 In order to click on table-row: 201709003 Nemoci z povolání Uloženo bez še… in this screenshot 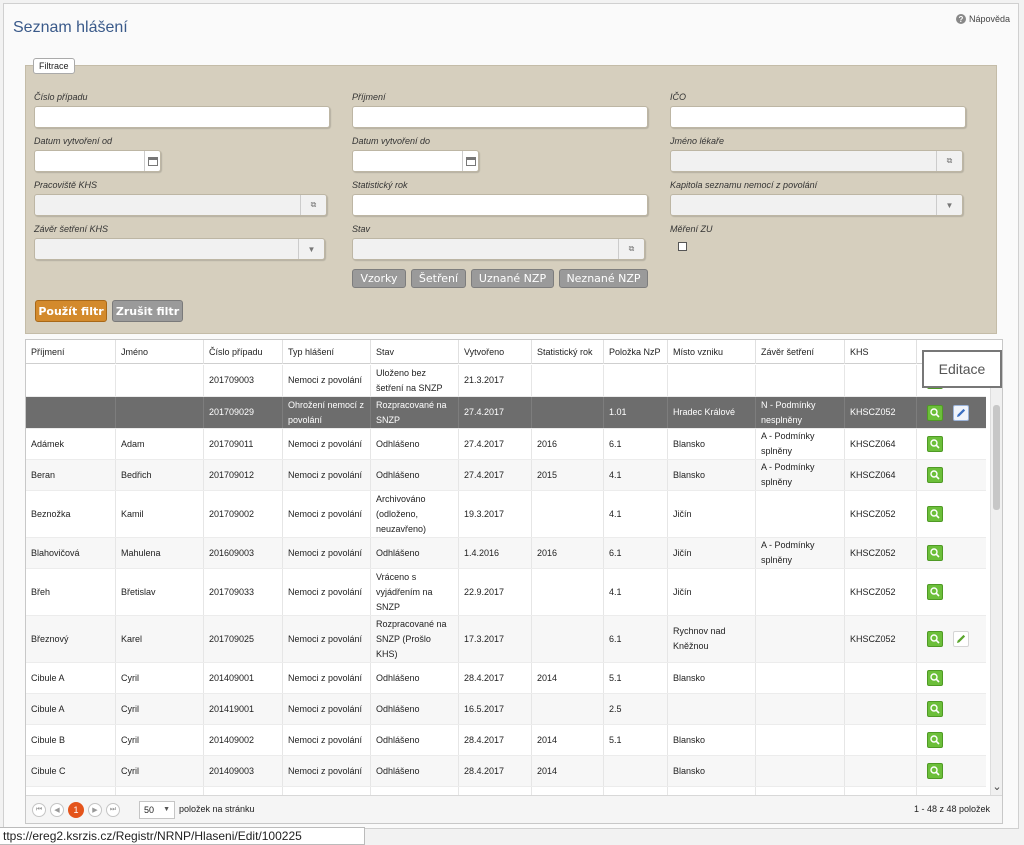, I will do `click(506, 381)`.